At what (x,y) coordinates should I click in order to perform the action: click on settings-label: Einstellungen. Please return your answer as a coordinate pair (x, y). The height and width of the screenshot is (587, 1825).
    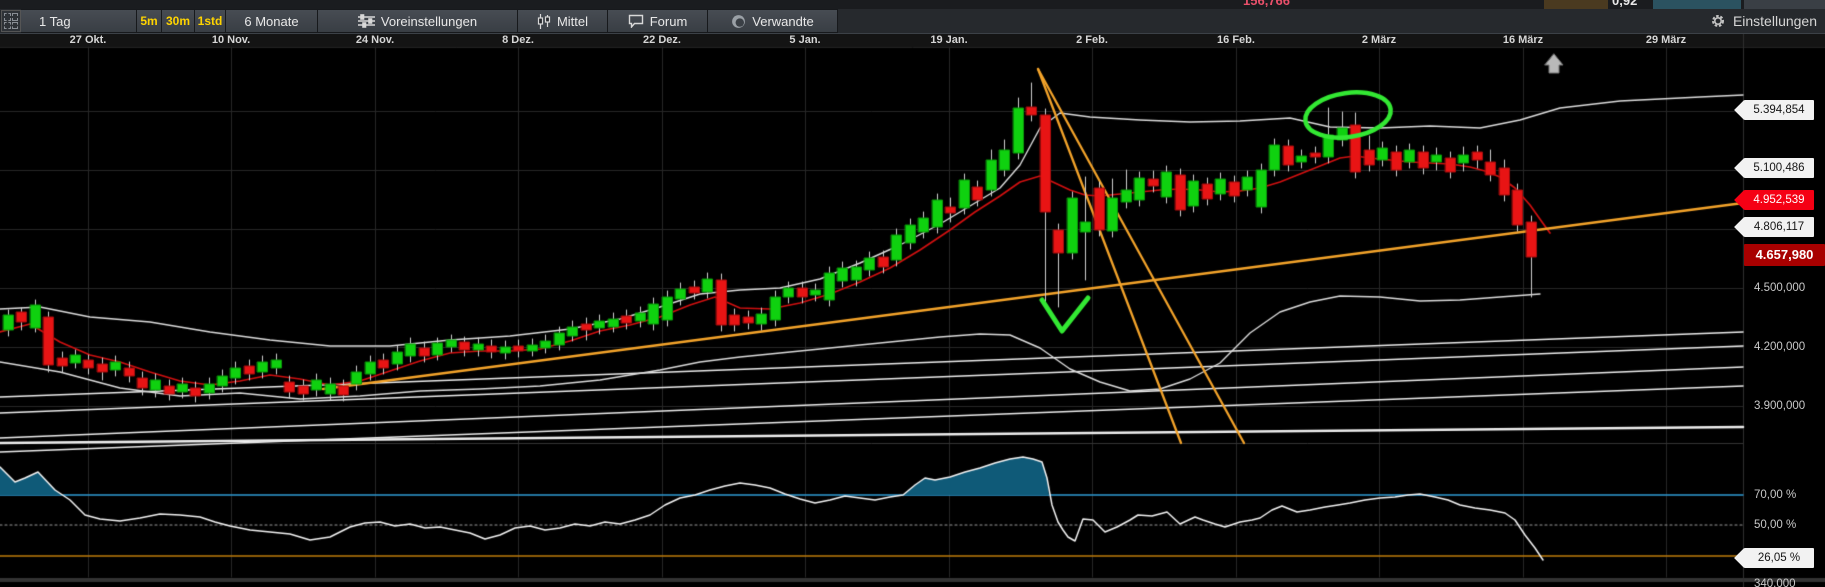
    Looking at the image, I should click on (1774, 21).